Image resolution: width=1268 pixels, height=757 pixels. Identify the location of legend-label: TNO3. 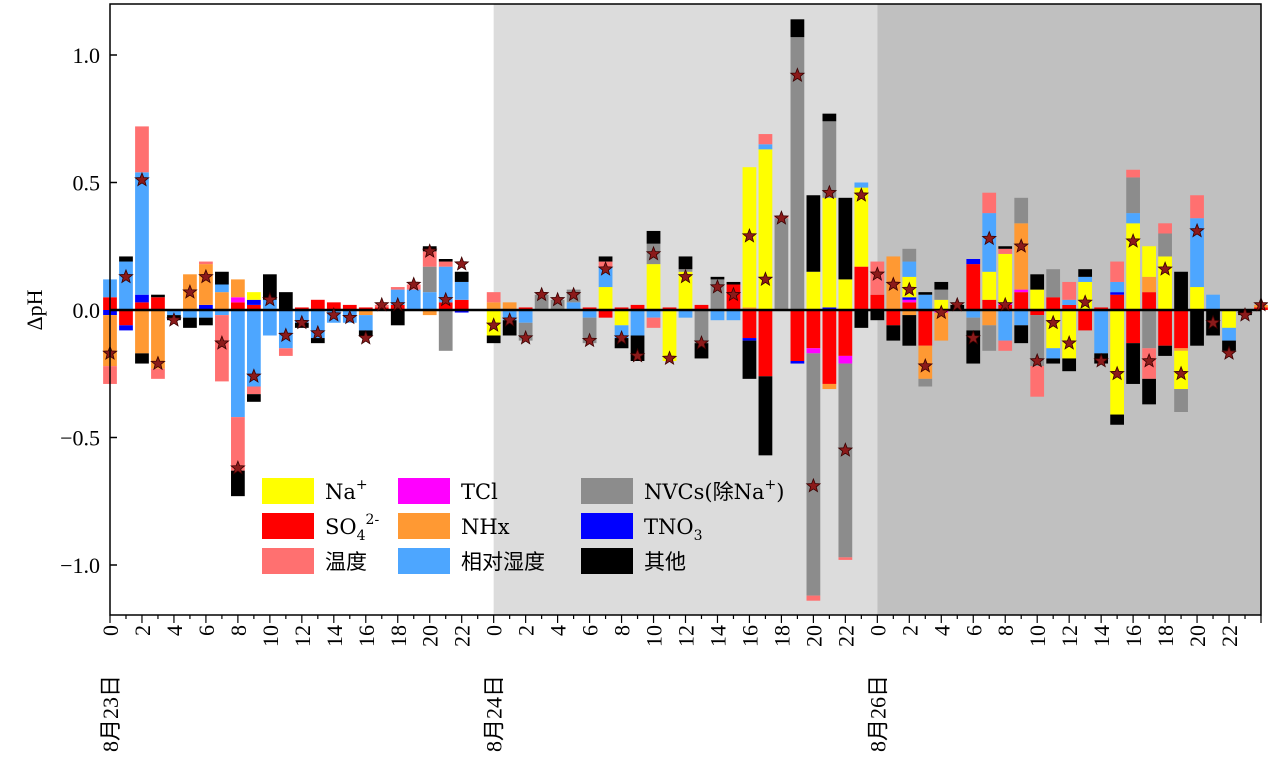
(673, 529).